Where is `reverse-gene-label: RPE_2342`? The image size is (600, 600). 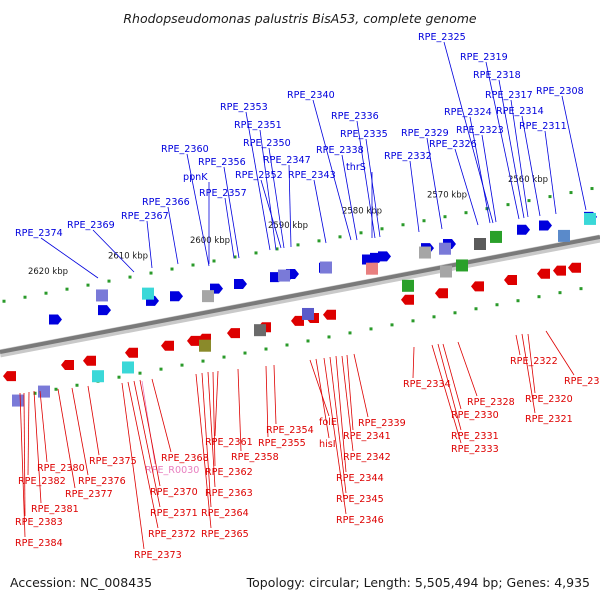
reverse-gene-label: RPE_2342 is located at coordinates (367, 457).